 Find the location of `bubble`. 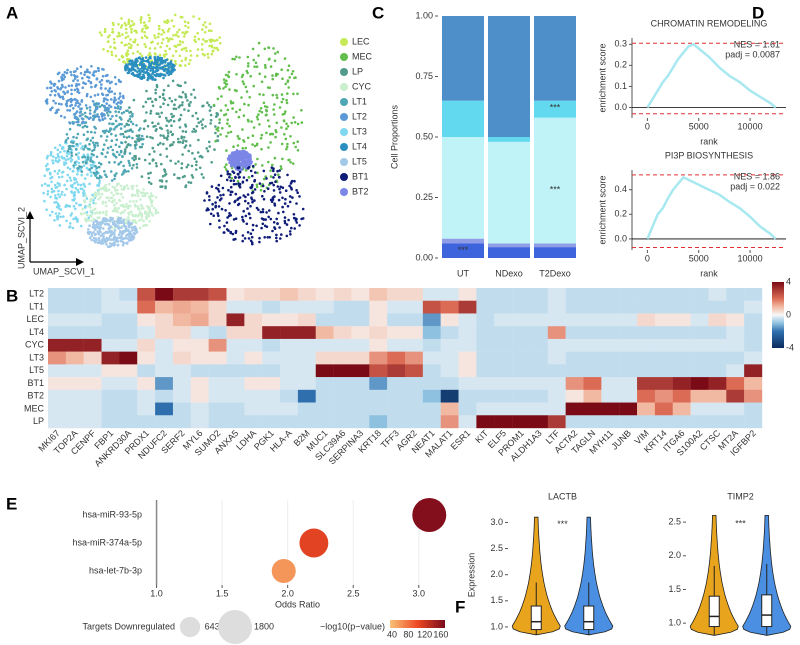

bubble is located at coordinates (314, 543).